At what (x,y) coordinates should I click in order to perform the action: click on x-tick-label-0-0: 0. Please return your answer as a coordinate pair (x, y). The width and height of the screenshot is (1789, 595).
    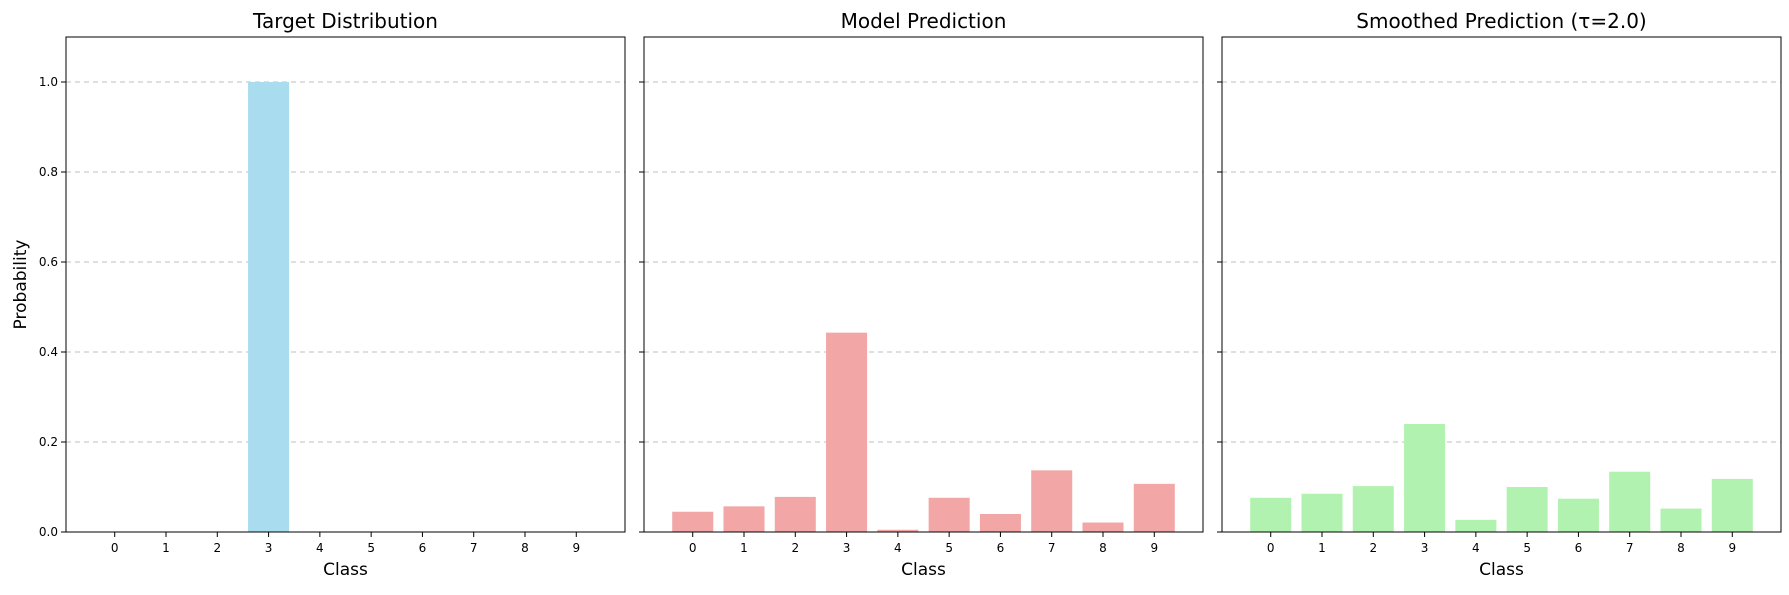
    Looking at the image, I should click on (115, 548).